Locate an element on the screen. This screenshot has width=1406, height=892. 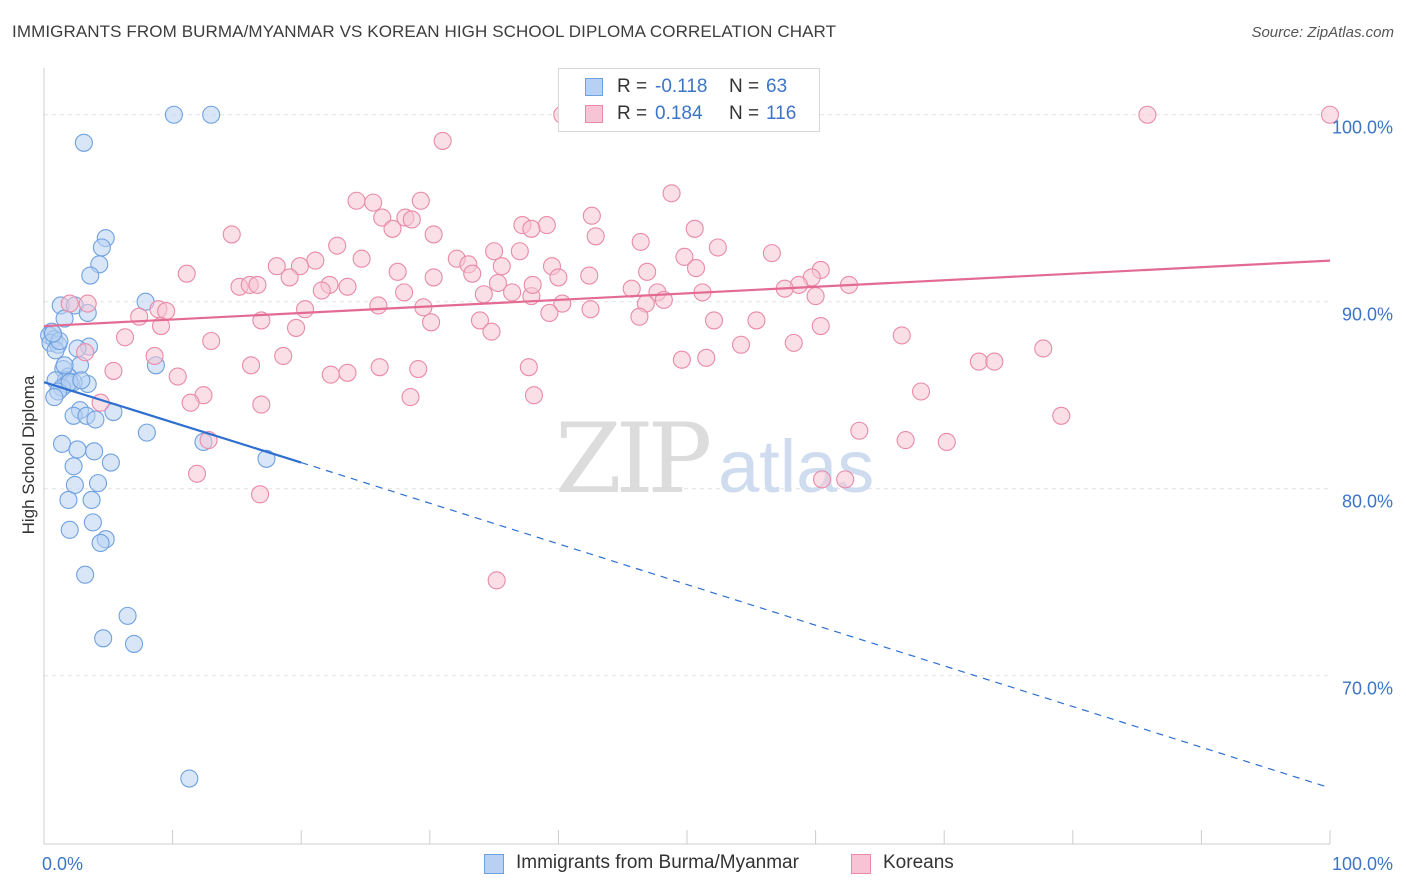
trend-line-burma is located at coordinates (172, 422).